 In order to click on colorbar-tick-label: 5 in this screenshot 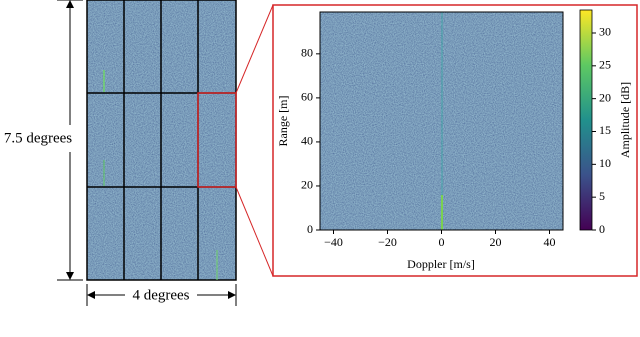, I will do `click(602, 196)`.